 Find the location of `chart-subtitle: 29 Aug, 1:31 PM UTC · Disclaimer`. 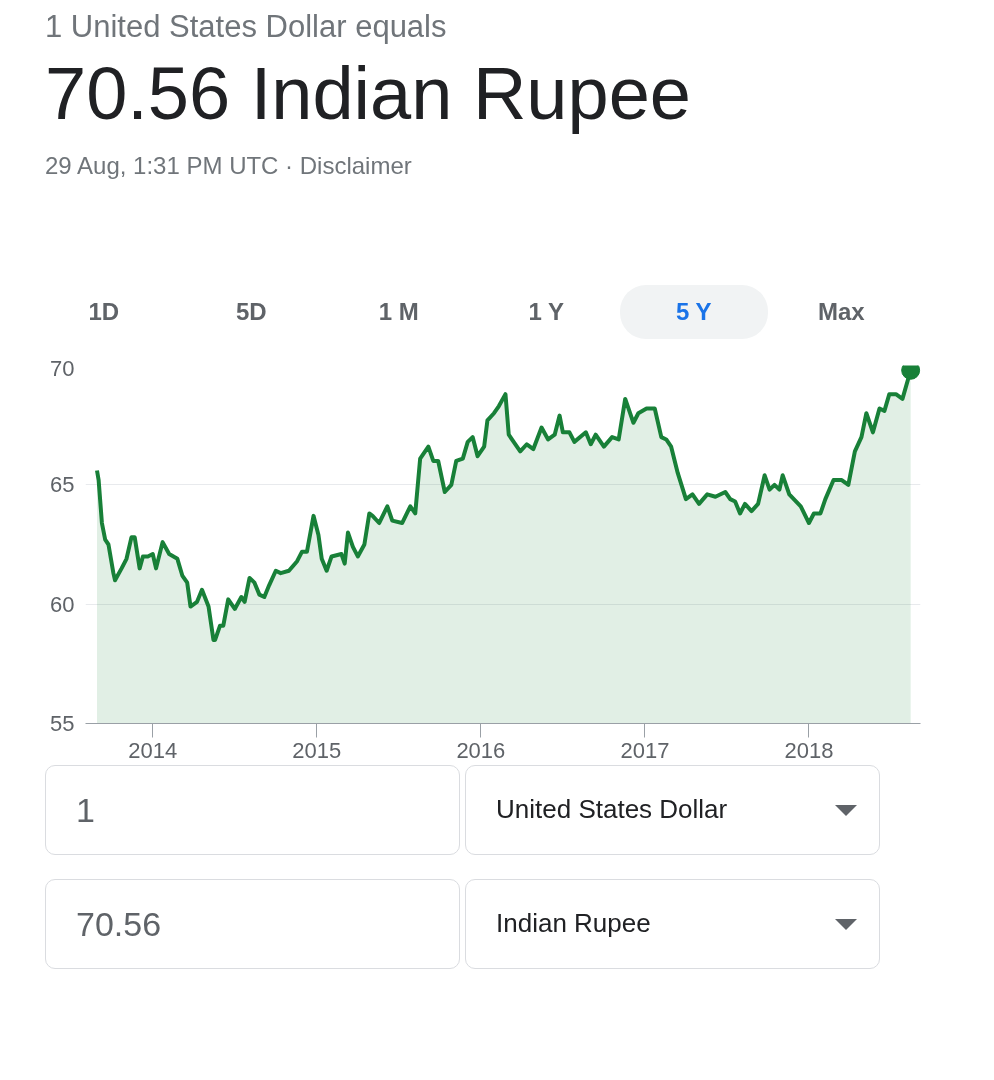

chart-subtitle: 29 Aug, 1:31 PM UTC · Disclaimer is located at coordinates (229, 165).